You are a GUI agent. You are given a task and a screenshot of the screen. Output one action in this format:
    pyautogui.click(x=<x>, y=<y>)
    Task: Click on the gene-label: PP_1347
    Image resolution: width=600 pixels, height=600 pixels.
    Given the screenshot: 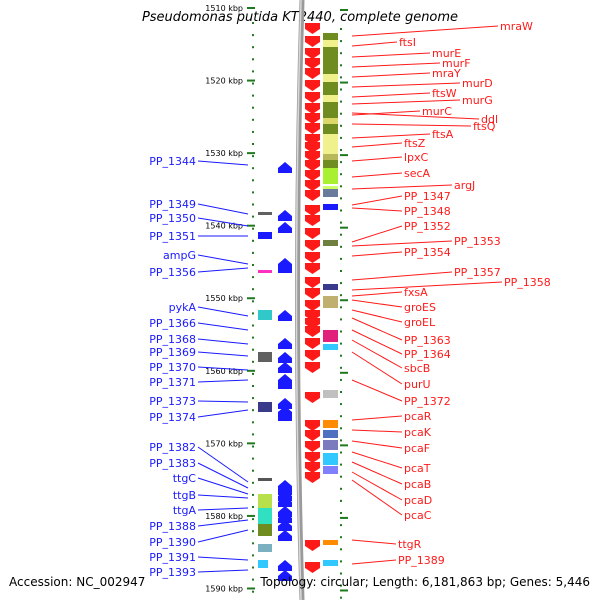 What is the action you would take?
    pyautogui.click(x=427, y=196)
    